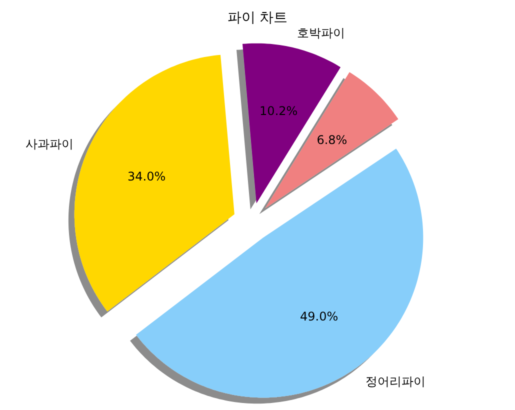 The height and width of the screenshot is (410, 515). Describe the element at coordinates (257, 18) in the screenshot. I see `chart-title: 파이 차트` at that location.